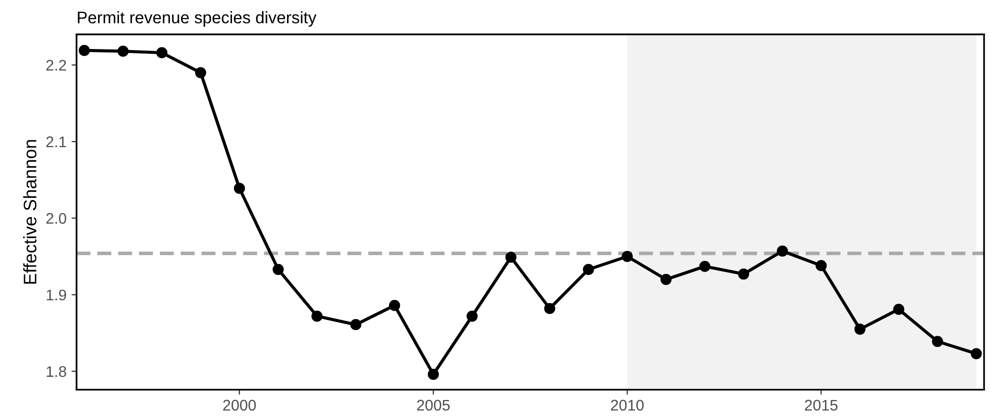 The width and height of the screenshot is (994, 419). I want to click on x-tick-label: 2015, so click(821, 405).